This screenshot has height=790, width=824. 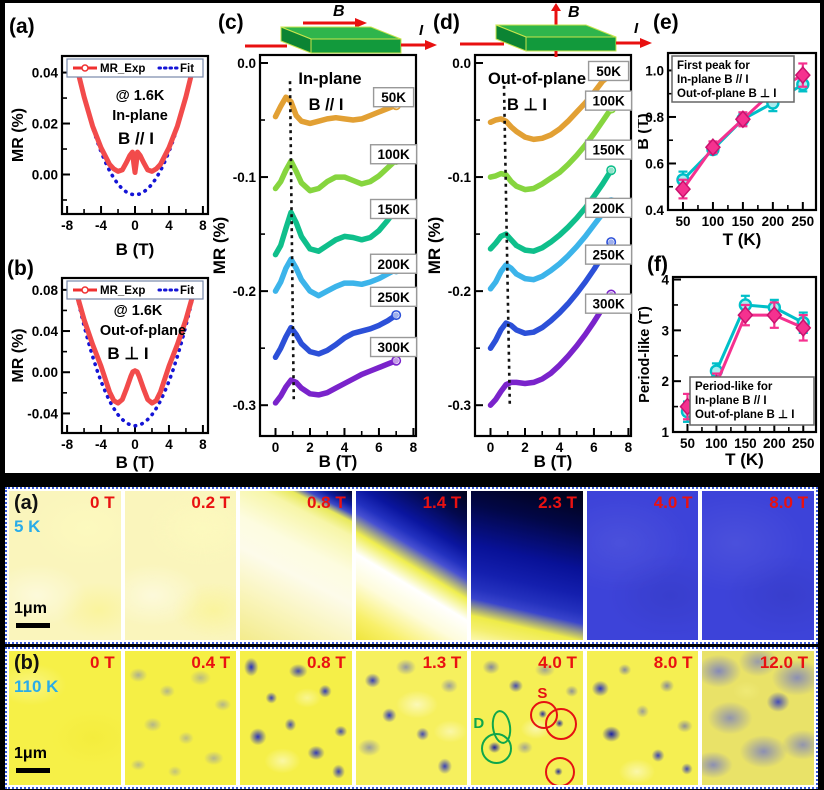 I want to click on svg-text: 250K, so click(x=393, y=297).